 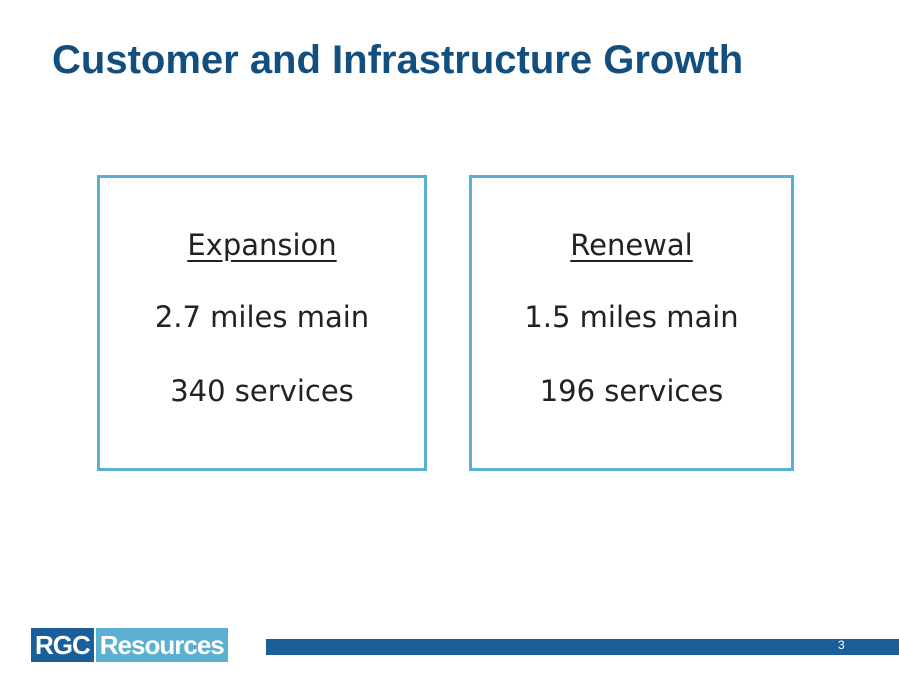 What do you see at coordinates (262, 245) in the screenshot?
I see `box-heading: Expansion` at bounding box center [262, 245].